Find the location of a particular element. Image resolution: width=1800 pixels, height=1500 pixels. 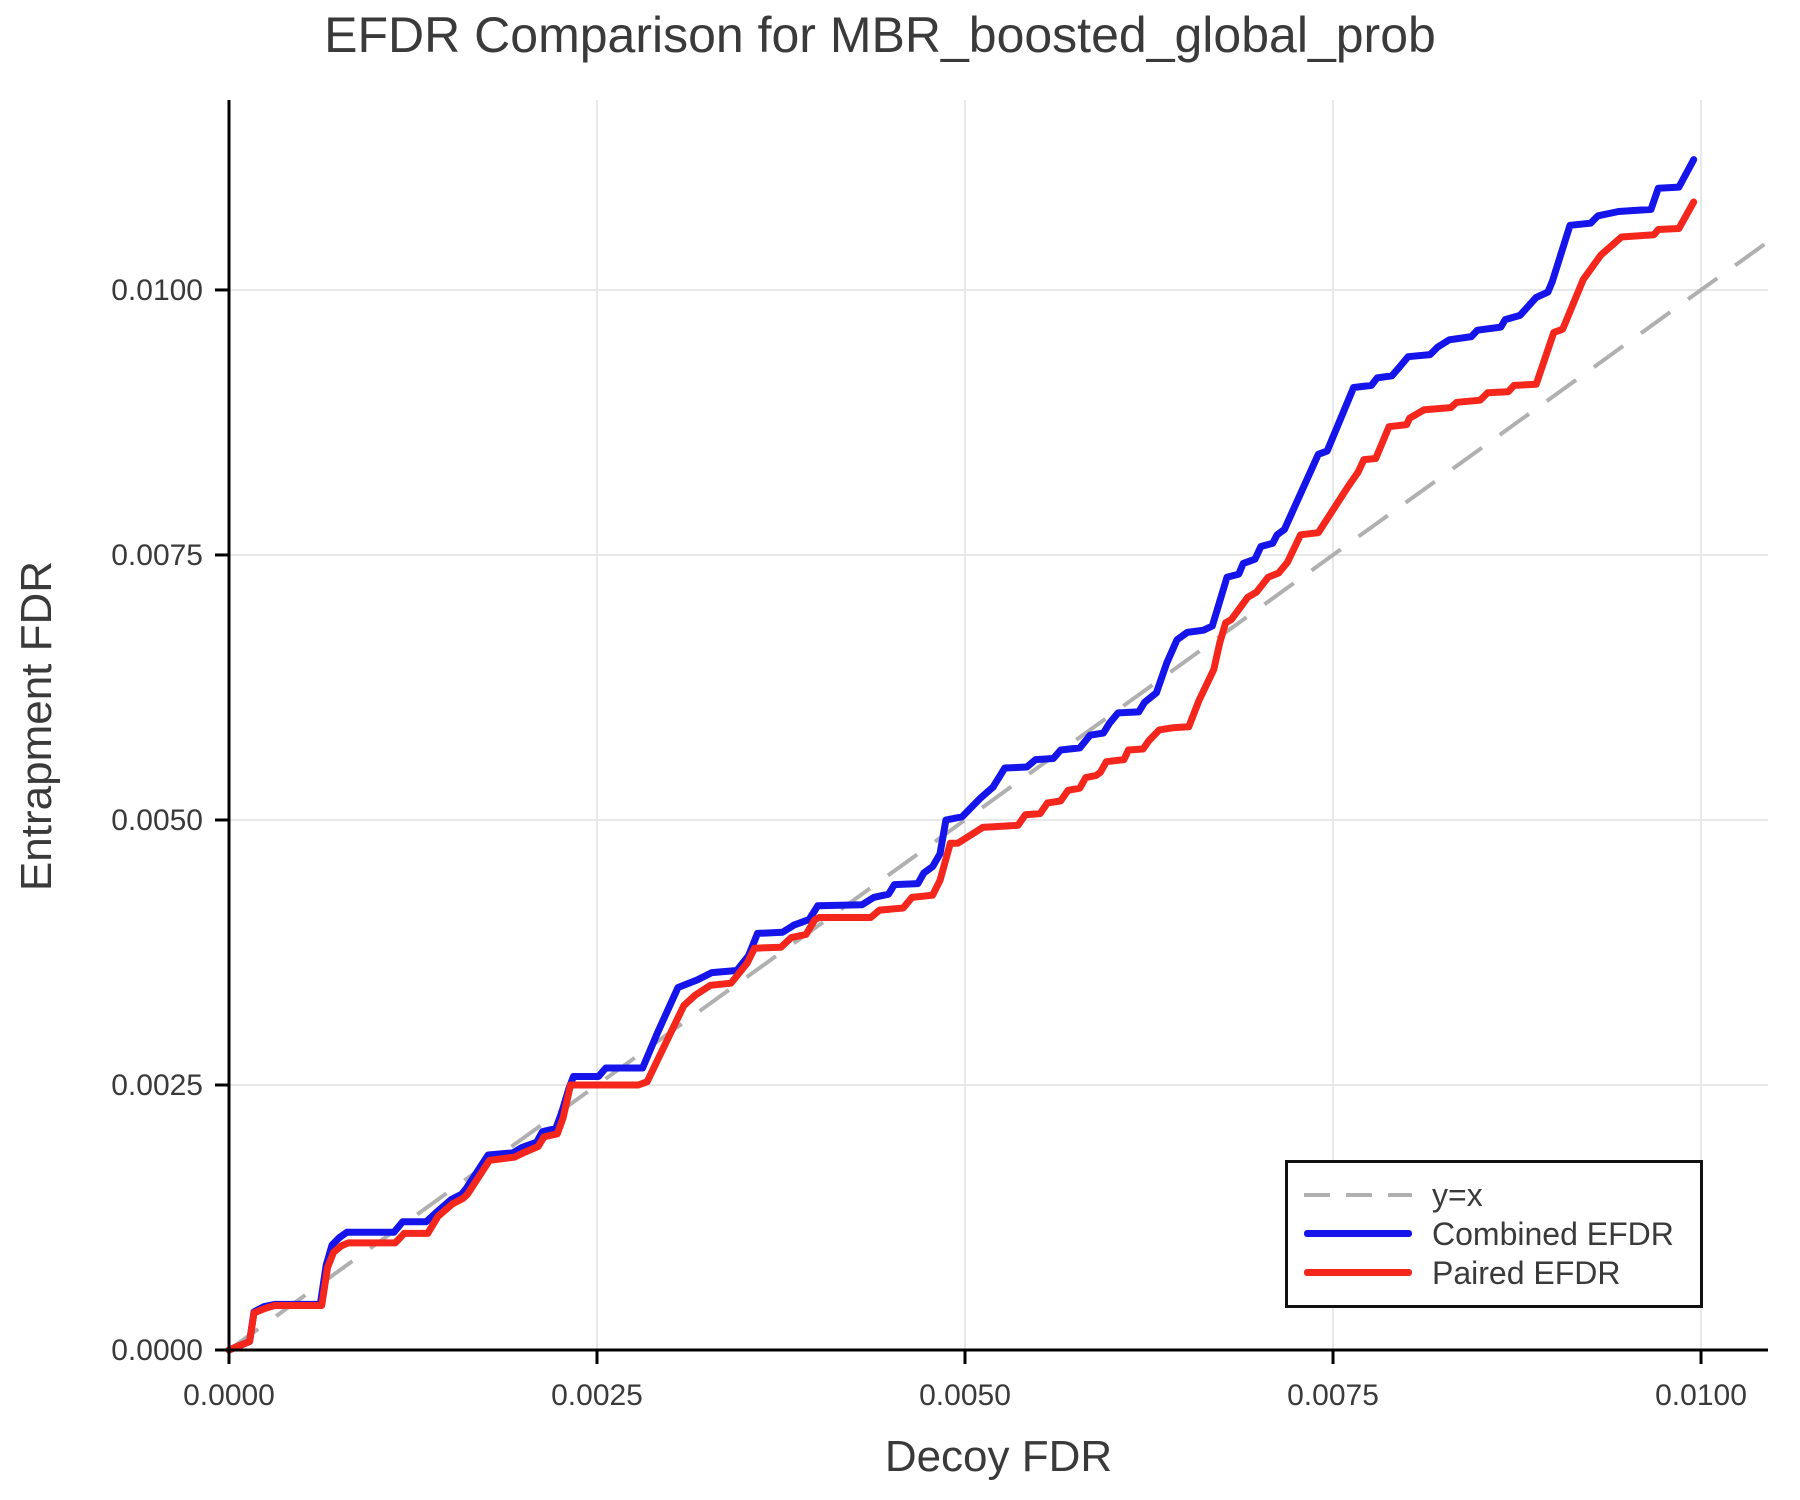

y-tick-label: 0.0100 is located at coordinates (157, 290).